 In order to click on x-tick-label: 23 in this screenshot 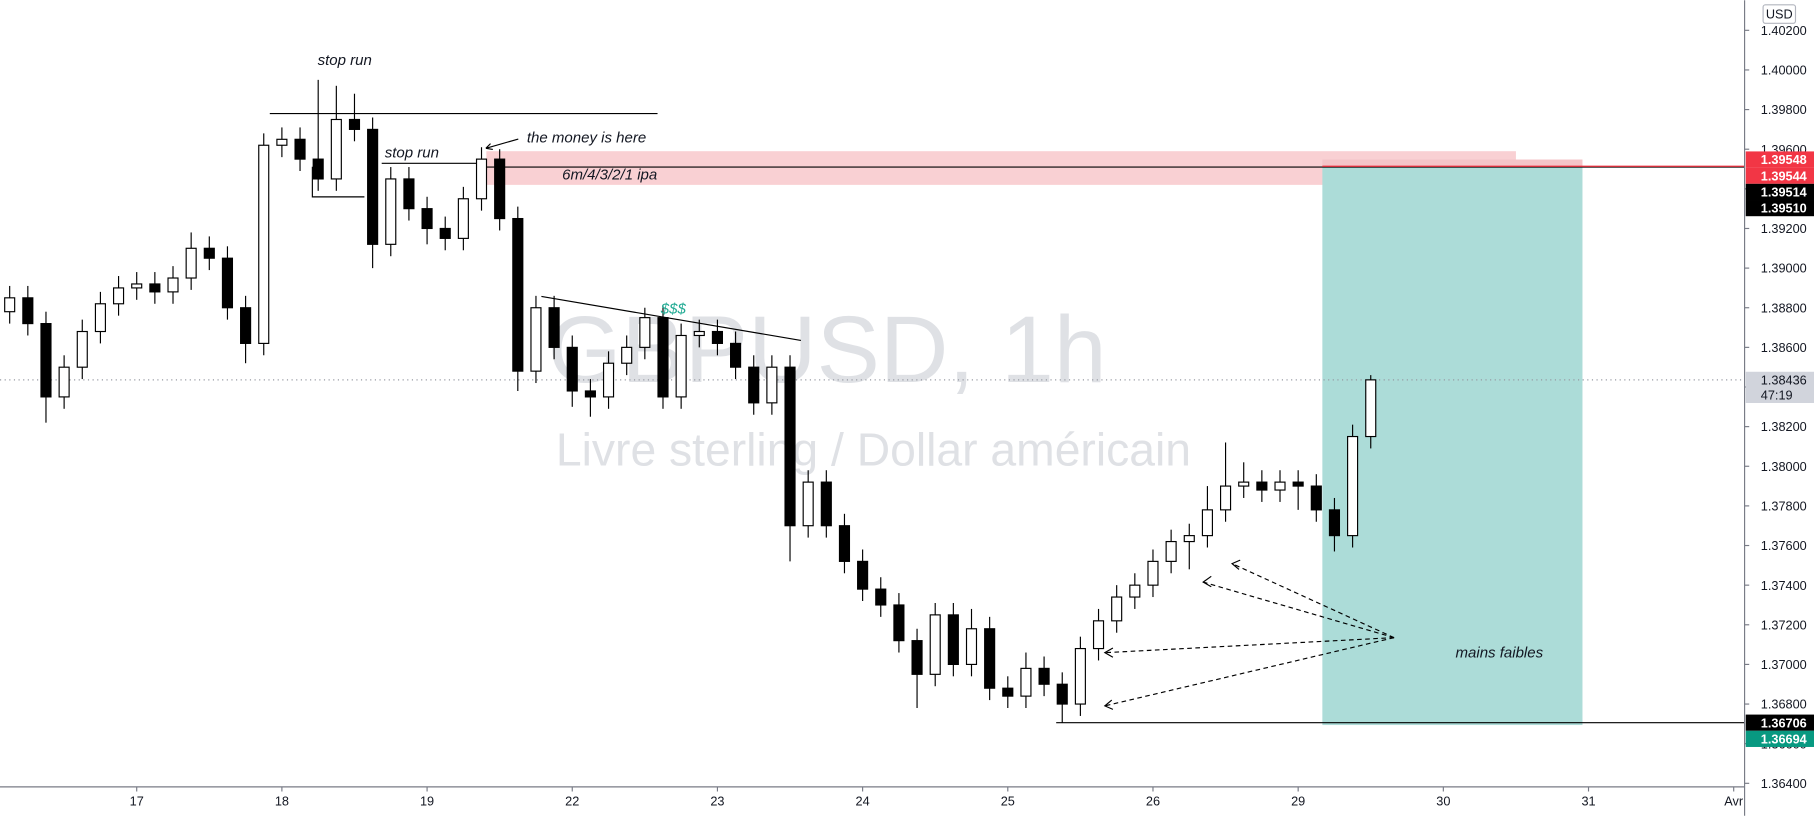, I will do `click(717, 800)`.